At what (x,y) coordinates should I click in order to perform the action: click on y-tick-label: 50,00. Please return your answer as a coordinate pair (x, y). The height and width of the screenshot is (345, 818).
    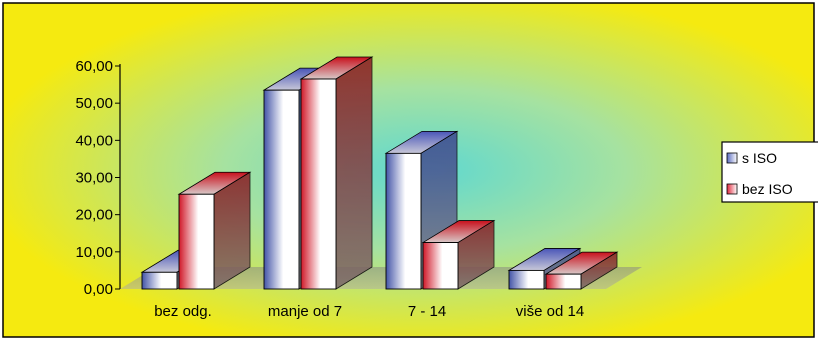
    Looking at the image, I should click on (94, 103).